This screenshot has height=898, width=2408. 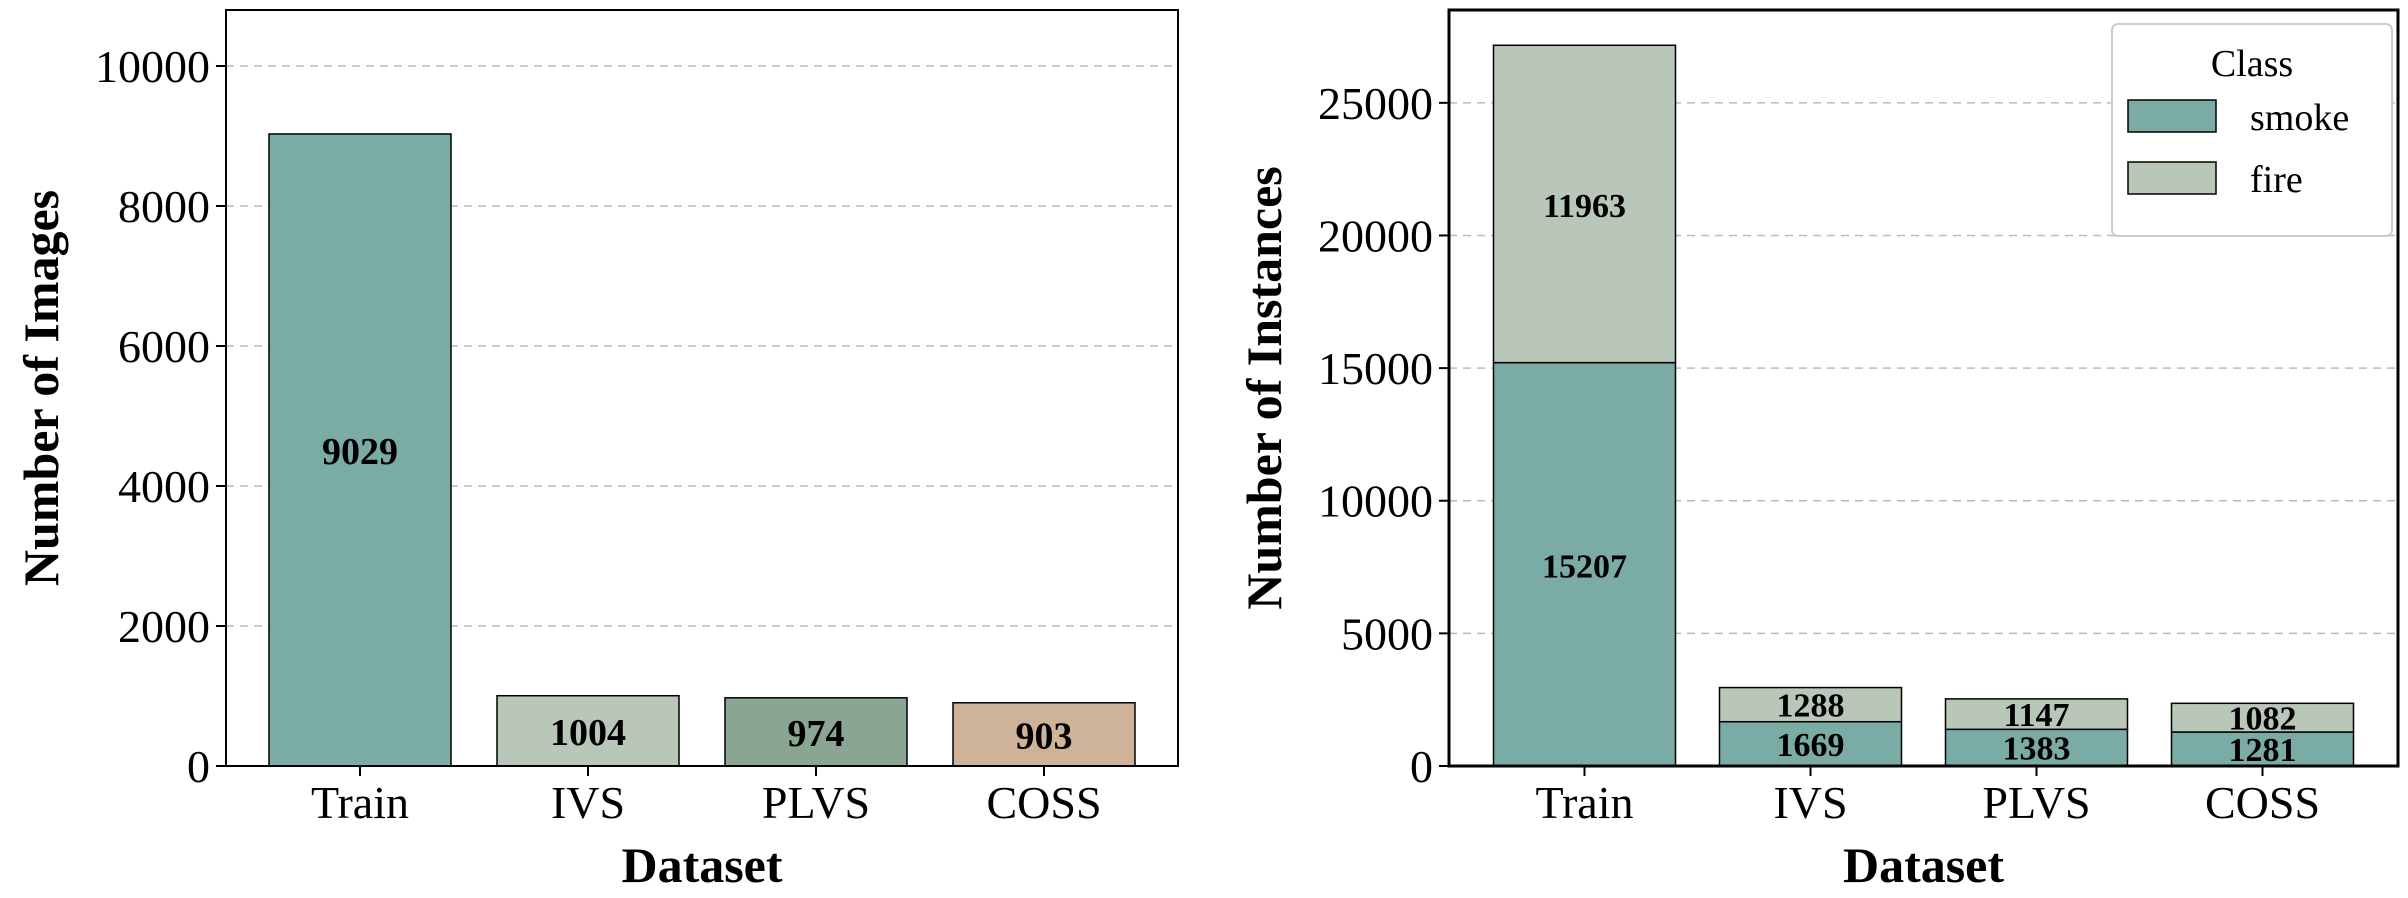 What do you see at coordinates (198, 766) in the screenshot?
I see `images-y-tick-label: 0` at bounding box center [198, 766].